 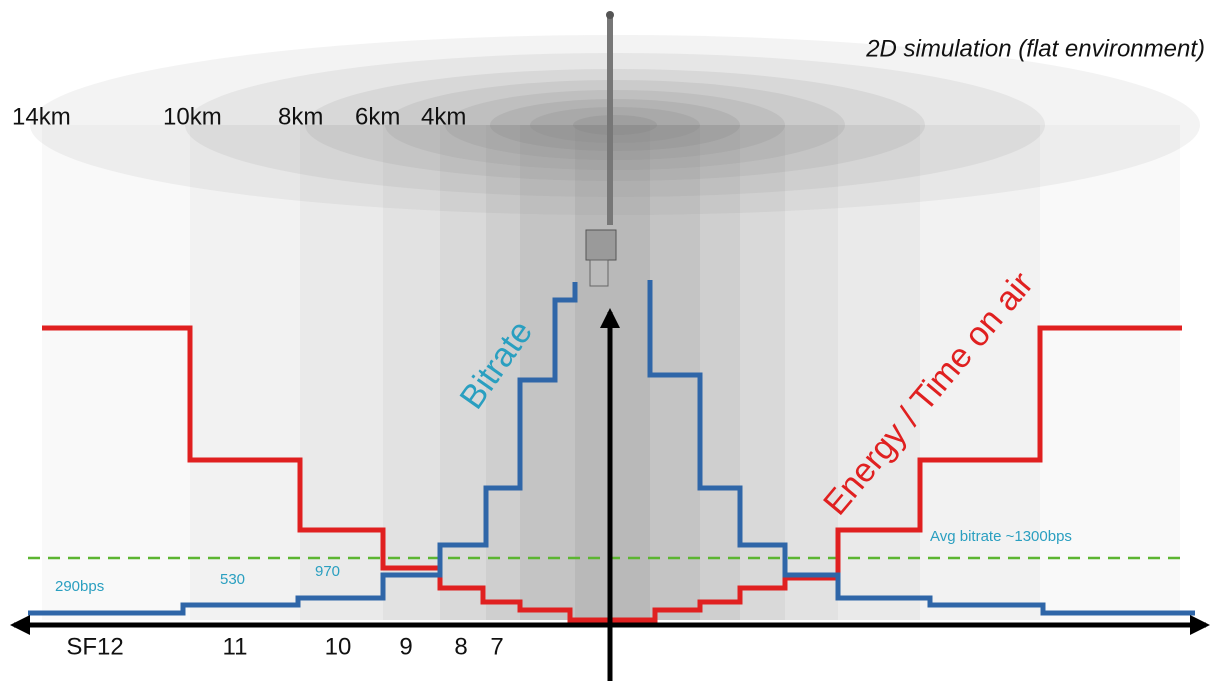 I want to click on bitrate-value-label: 530, so click(x=232, y=579).